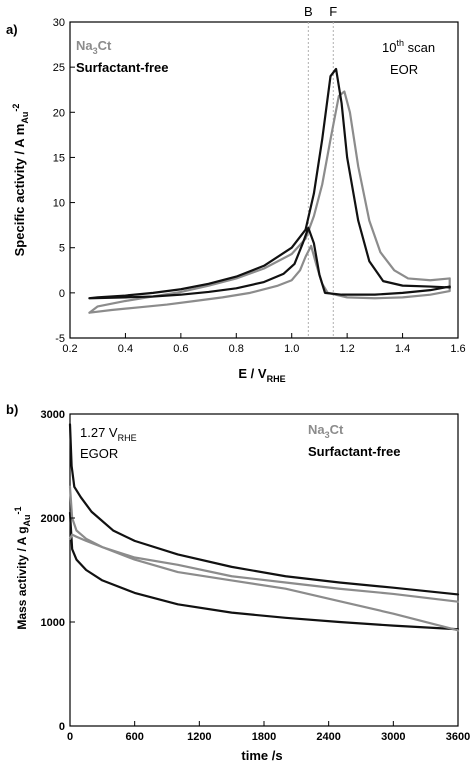  What do you see at coordinates (402, 349) in the screenshot?
I see `x-tick-label: 1.4` at bounding box center [402, 349].